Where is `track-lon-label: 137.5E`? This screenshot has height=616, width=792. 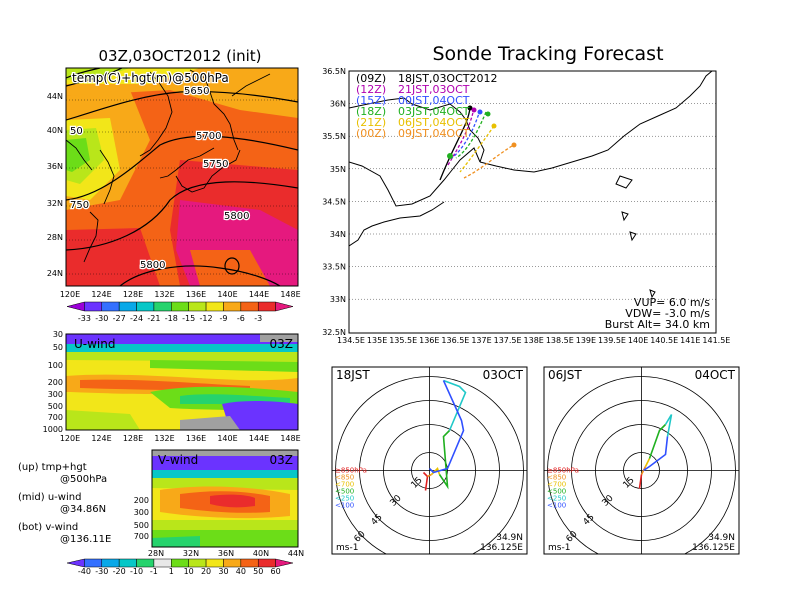 track-lon-label: 137.5E is located at coordinates (508, 340).